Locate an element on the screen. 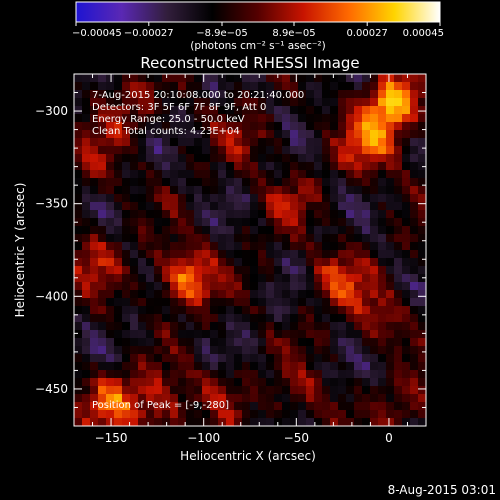 The width and height of the screenshot is (500, 500). x-tick-label: −150 is located at coordinates (111, 438).